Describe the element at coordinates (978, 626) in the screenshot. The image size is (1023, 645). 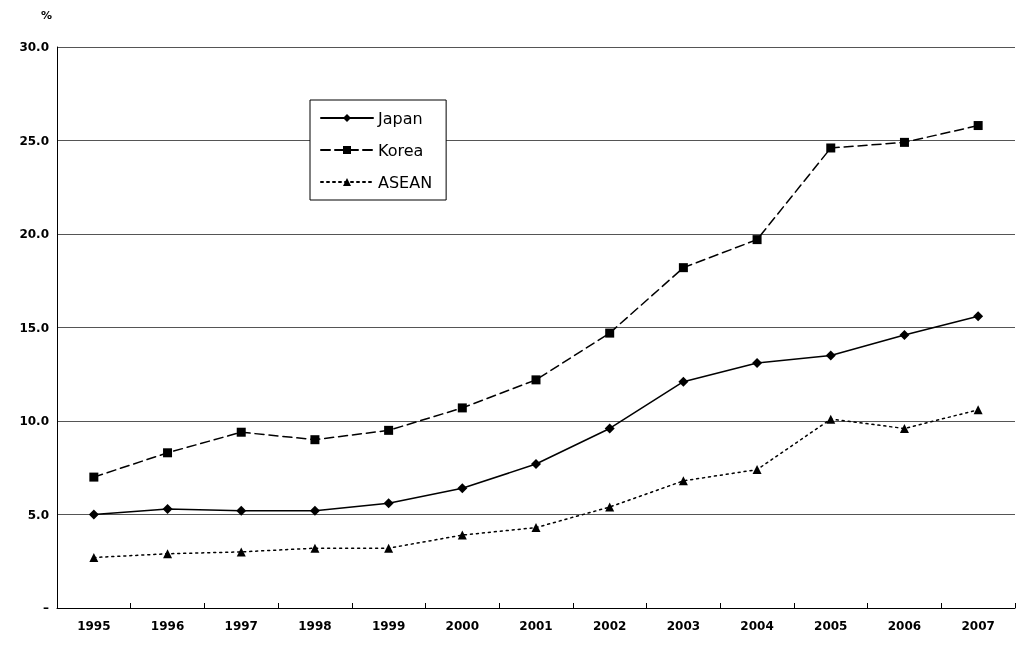
I see `x-tick-label: 2007` at that location.